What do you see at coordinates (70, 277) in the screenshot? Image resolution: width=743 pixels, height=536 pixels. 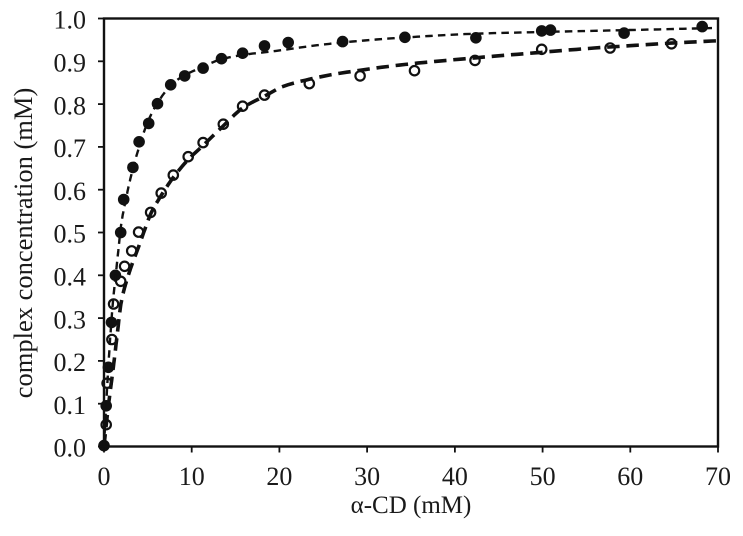 I see `svg-text: 0.4` at bounding box center [70, 277].